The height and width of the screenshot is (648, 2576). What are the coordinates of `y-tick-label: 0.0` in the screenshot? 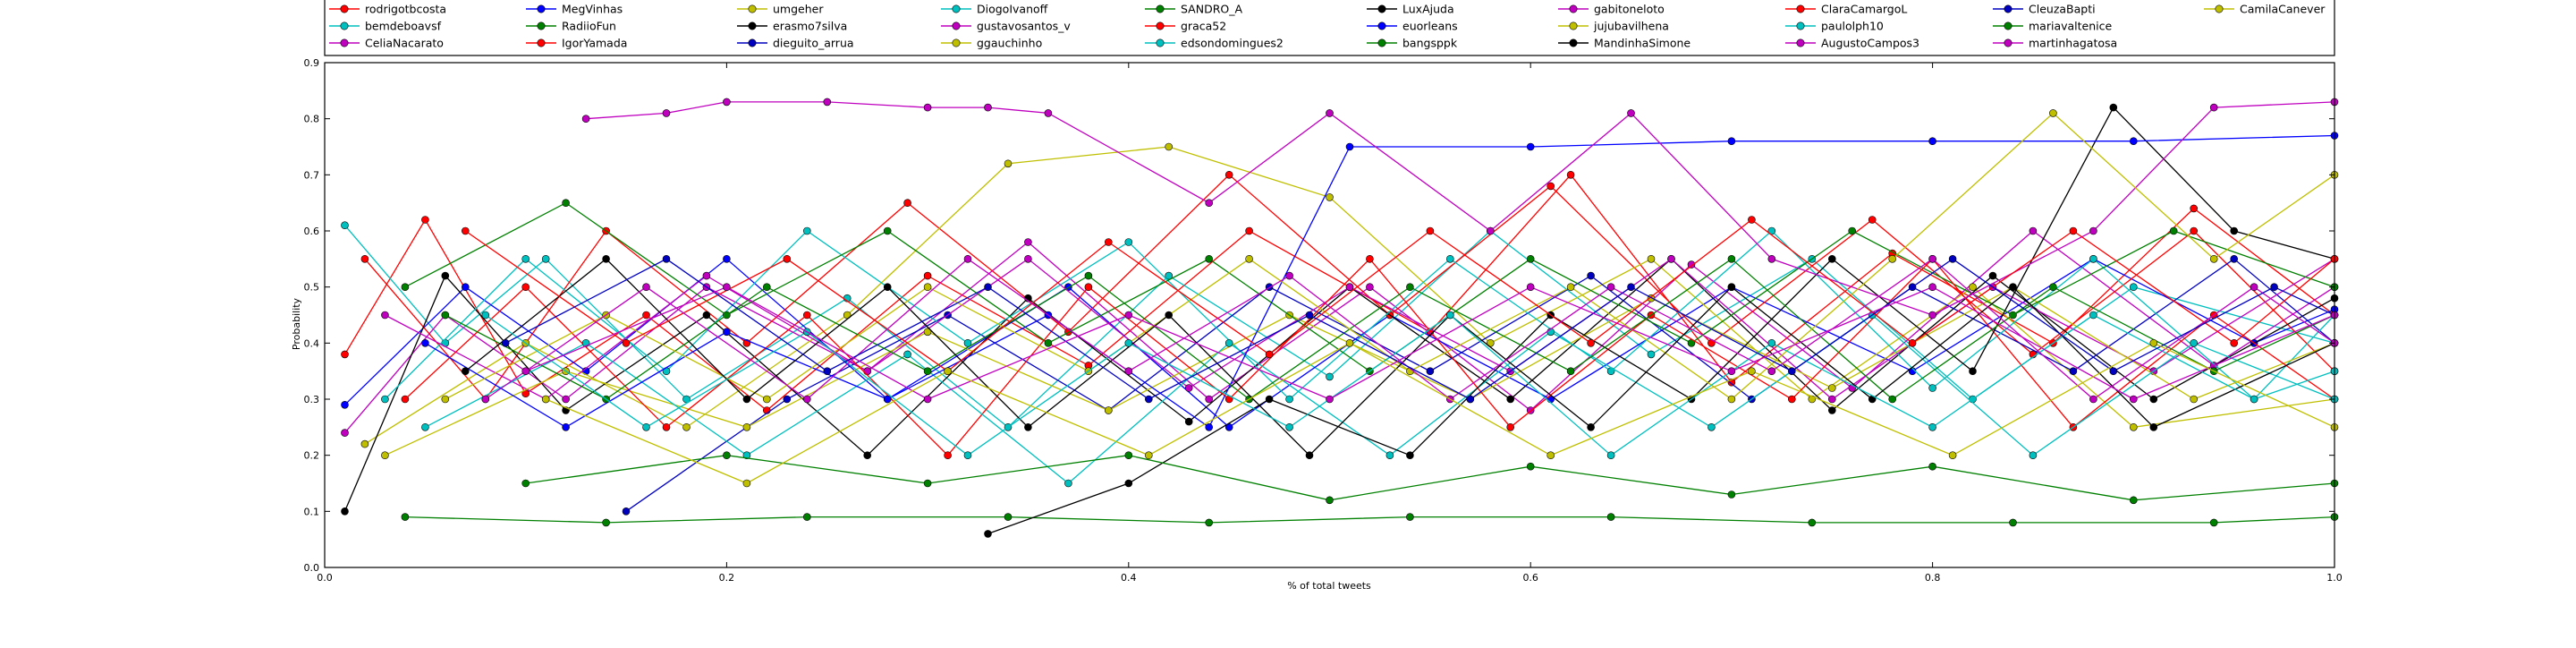 It's located at (312, 568).